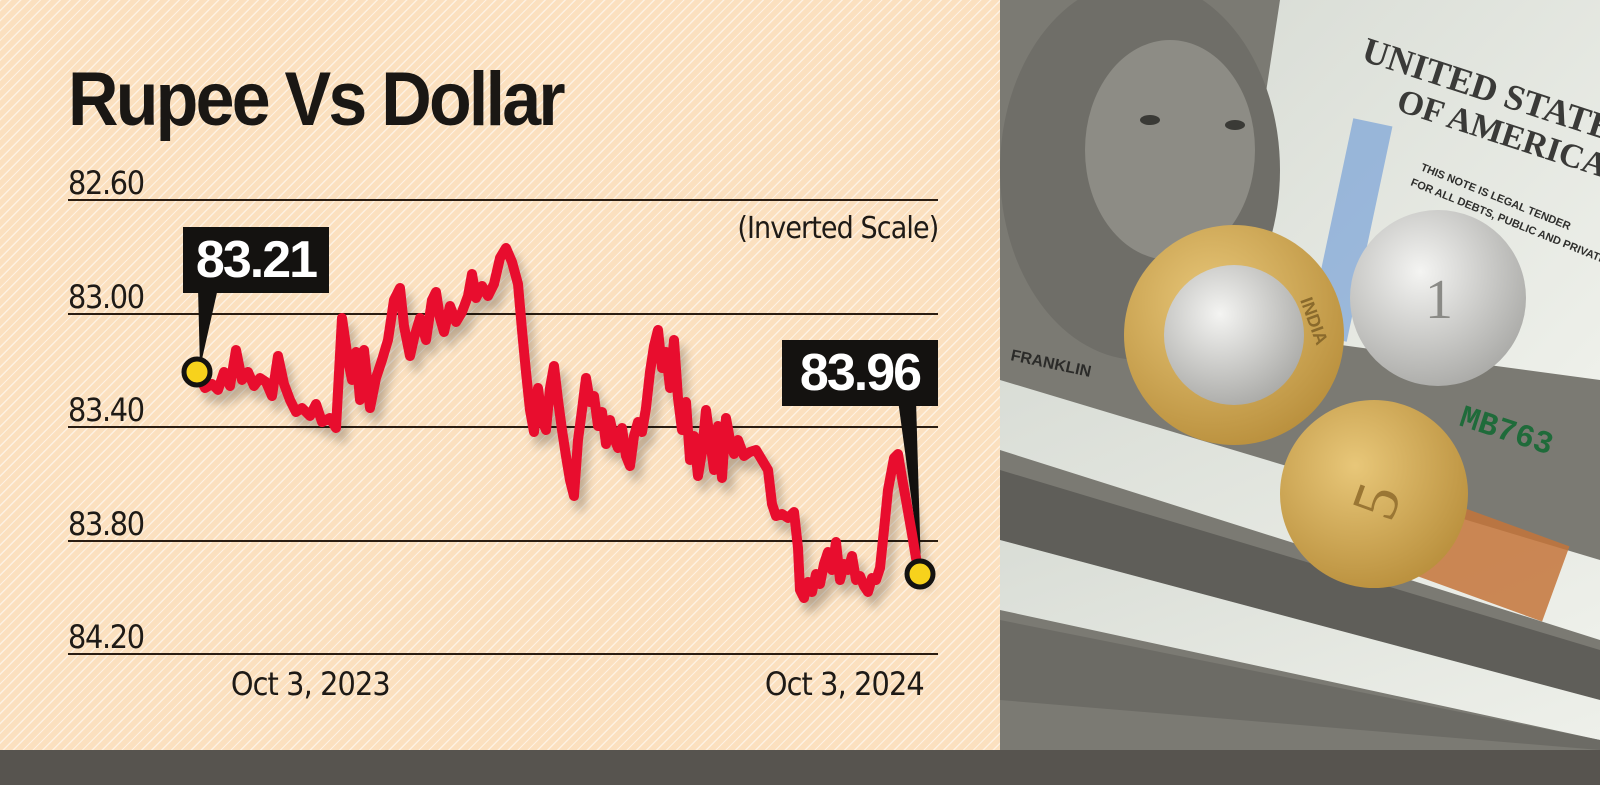 The height and width of the screenshot is (785, 1600). I want to click on callout-pointer-start, so click(208, 328).